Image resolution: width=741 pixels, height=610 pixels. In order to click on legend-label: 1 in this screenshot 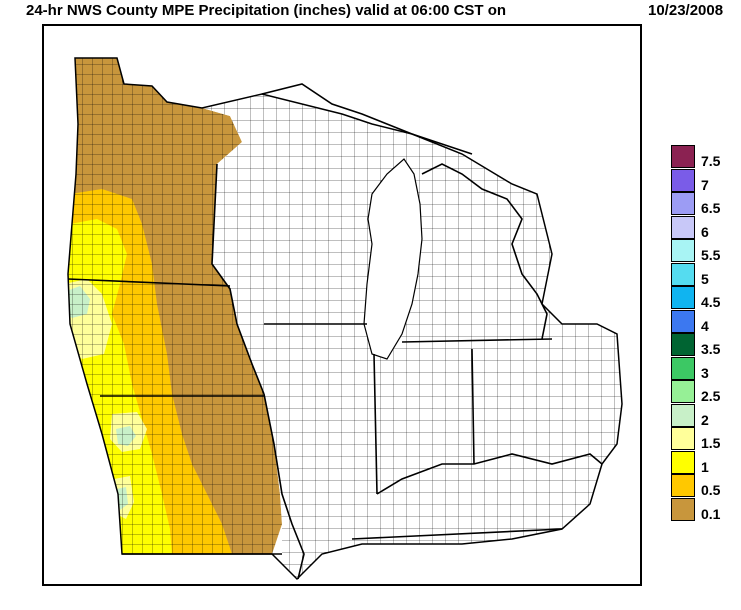, I will do `click(705, 466)`.